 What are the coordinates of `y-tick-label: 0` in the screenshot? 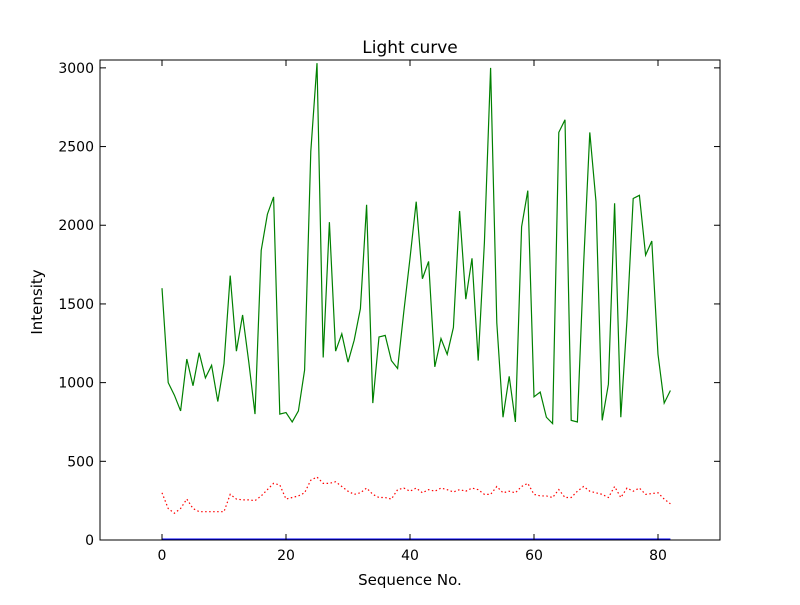 It's located at (89, 541).